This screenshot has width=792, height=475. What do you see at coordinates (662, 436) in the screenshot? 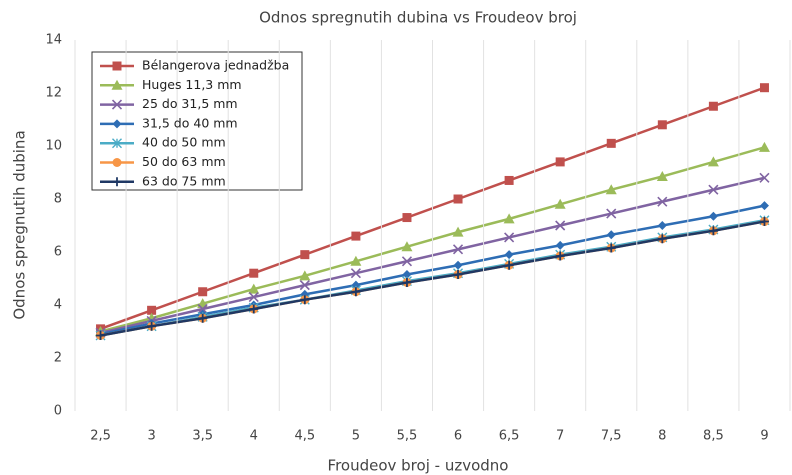
I see `x-tick-label: 8` at bounding box center [662, 436].